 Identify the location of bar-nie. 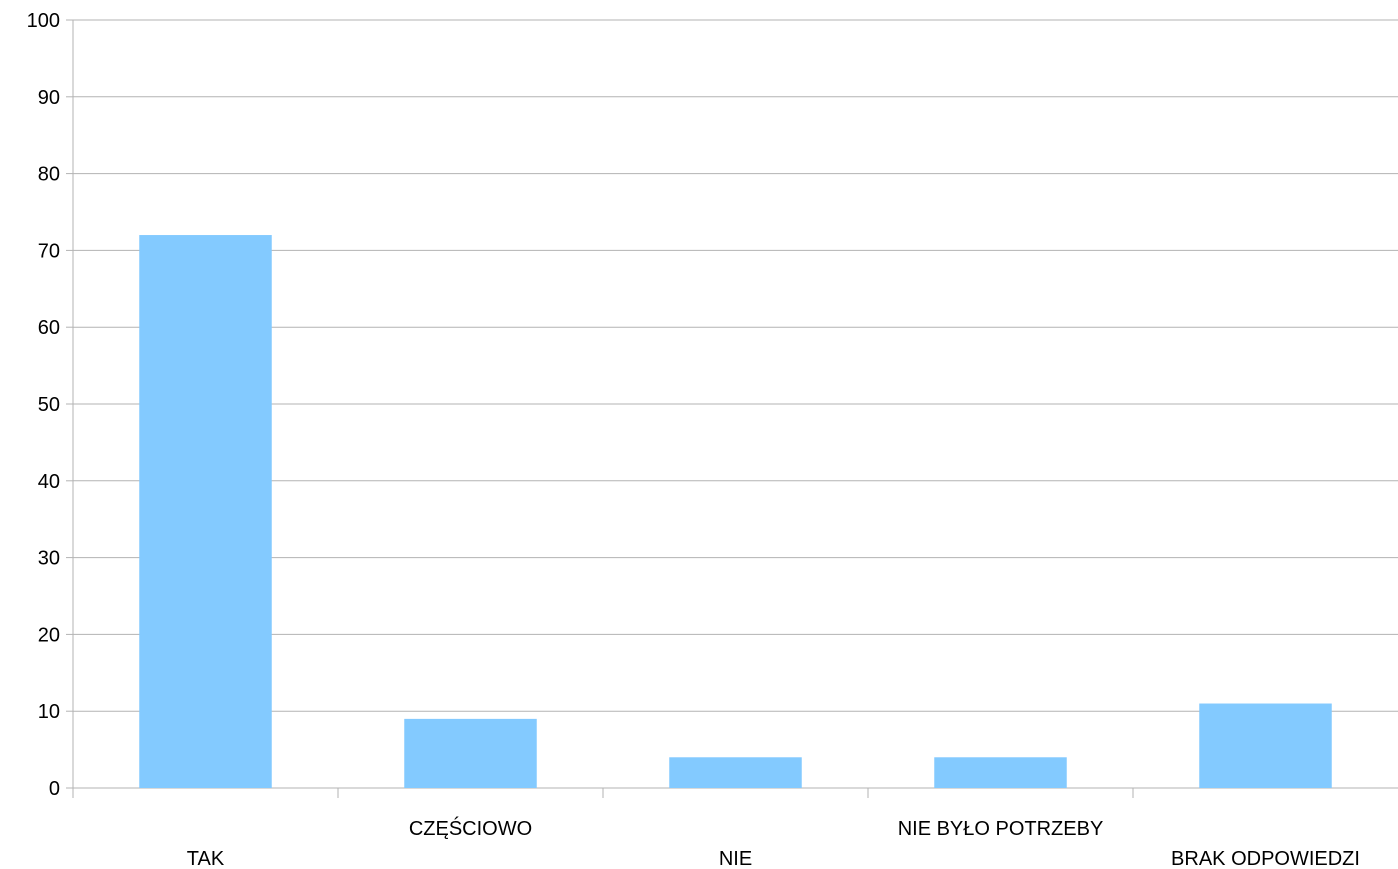
(735, 772).